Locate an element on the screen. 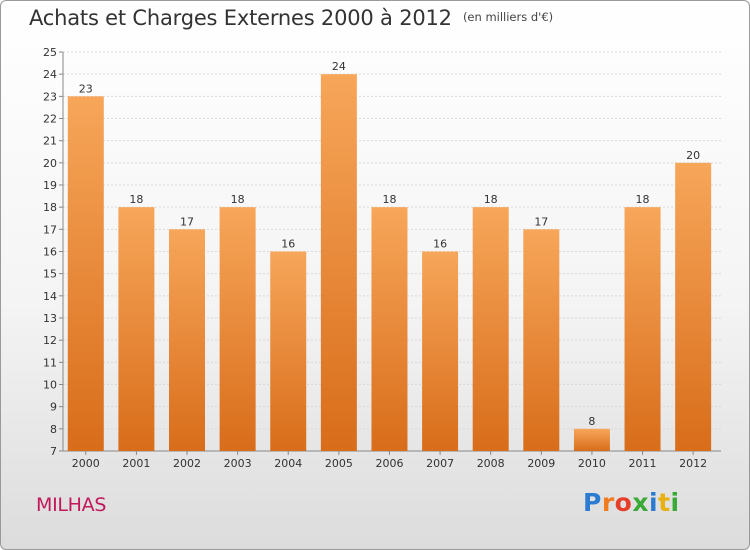 This screenshot has height=550, width=750. y-tick-label: 12 is located at coordinates (50, 340).